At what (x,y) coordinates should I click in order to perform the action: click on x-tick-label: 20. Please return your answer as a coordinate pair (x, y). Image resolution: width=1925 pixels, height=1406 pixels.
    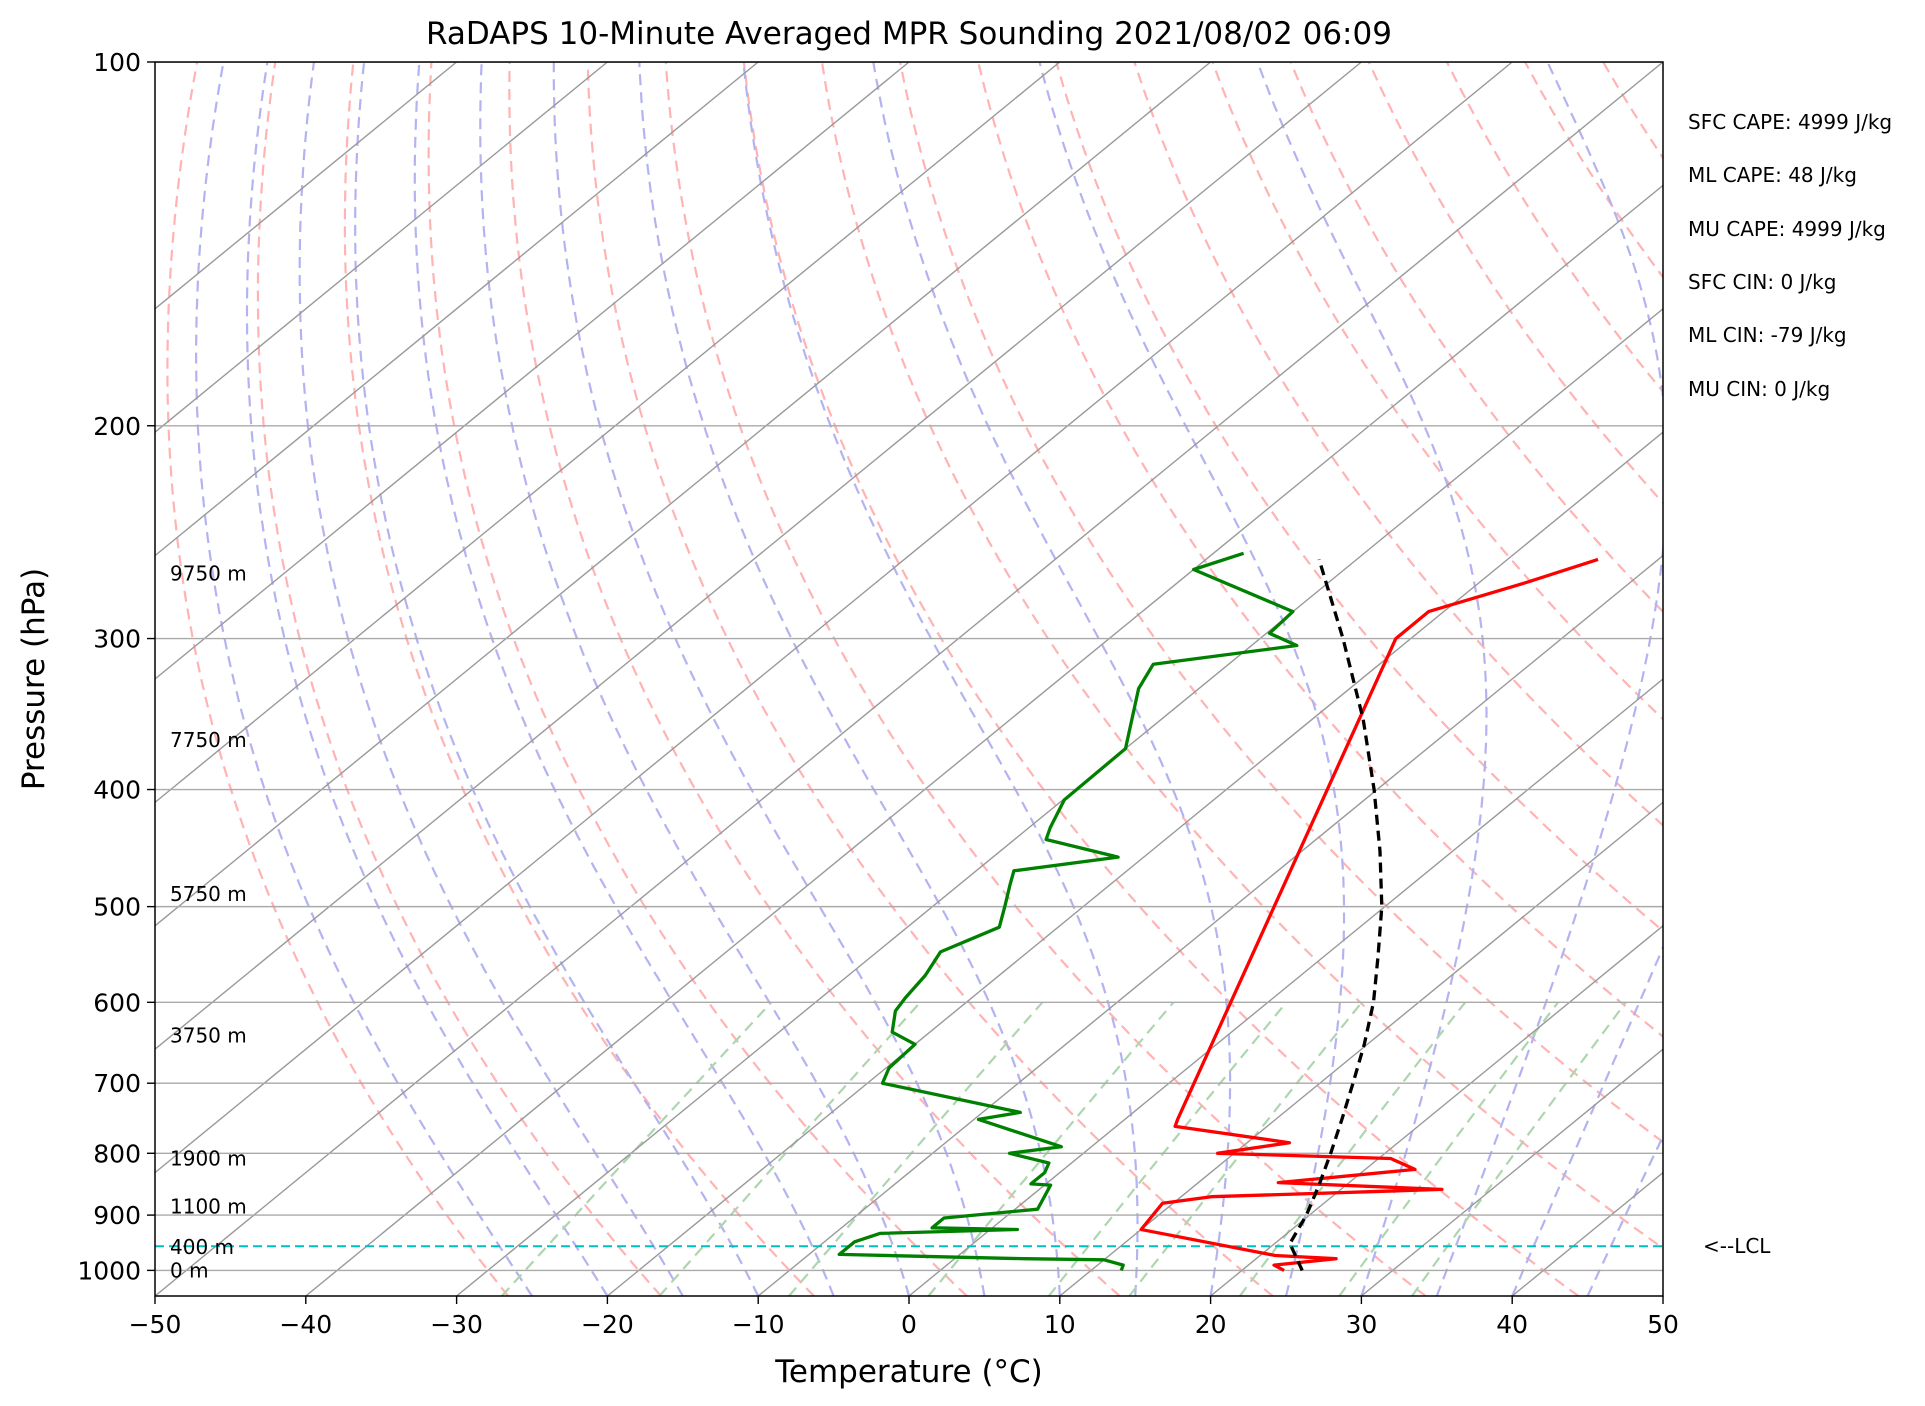
    Looking at the image, I should click on (1211, 1324).